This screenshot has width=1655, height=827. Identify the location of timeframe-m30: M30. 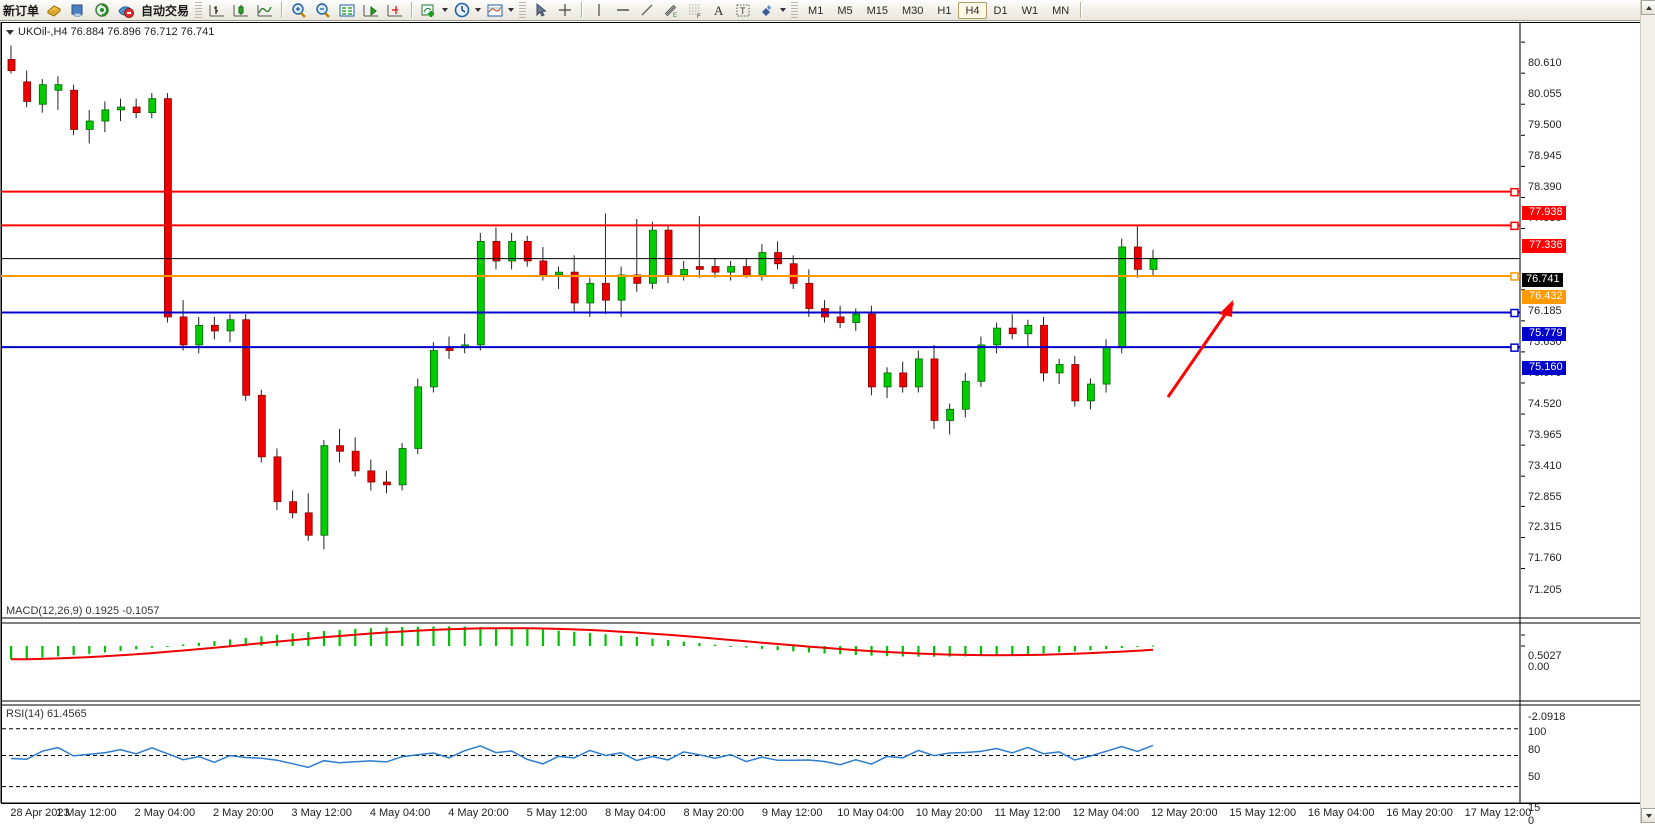
(913, 10).